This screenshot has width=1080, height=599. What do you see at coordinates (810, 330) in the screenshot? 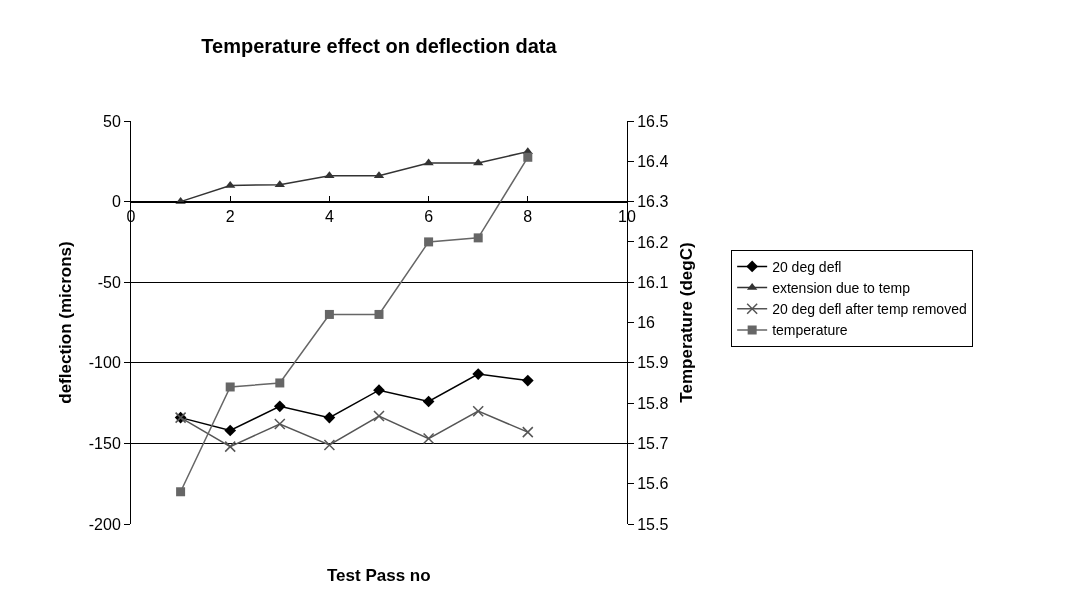
I see `legend-label: temperature` at bounding box center [810, 330].